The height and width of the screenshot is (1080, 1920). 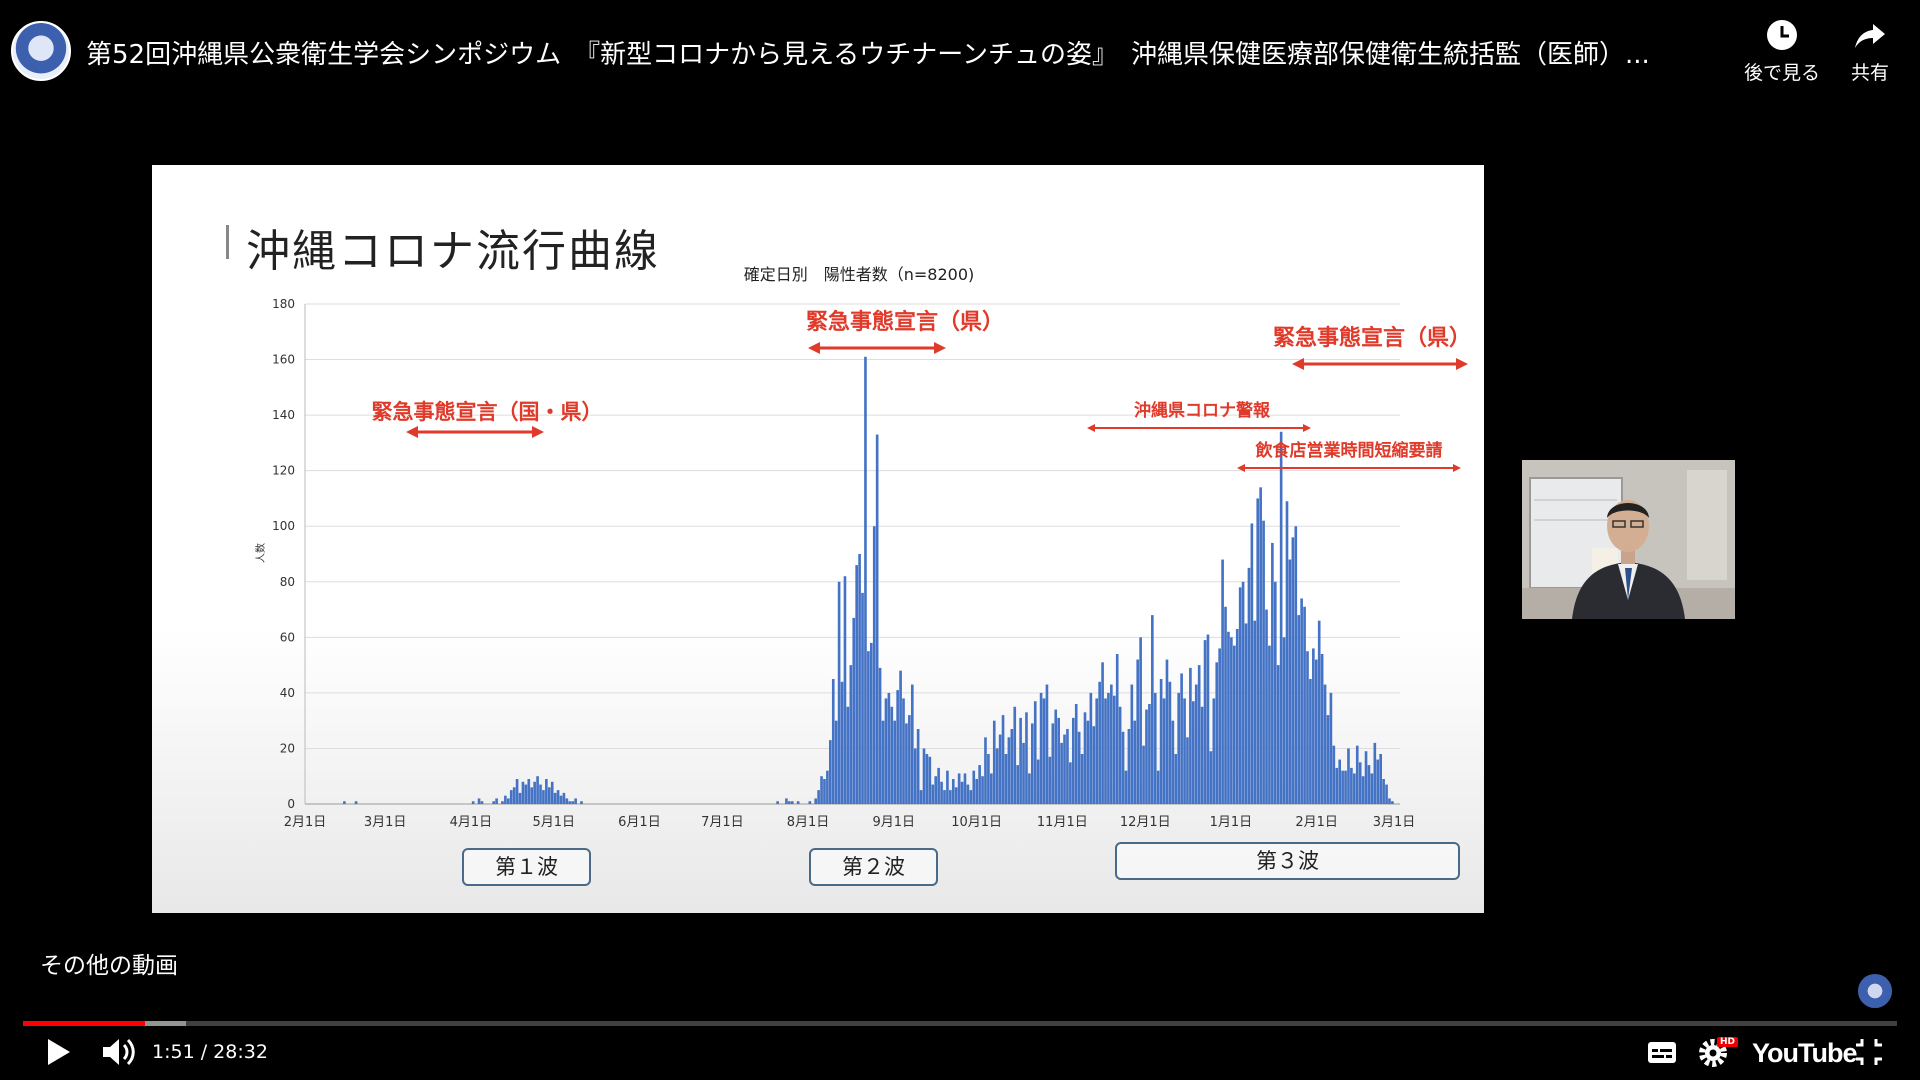 I want to click on speaker-image, so click(x=1628, y=539).